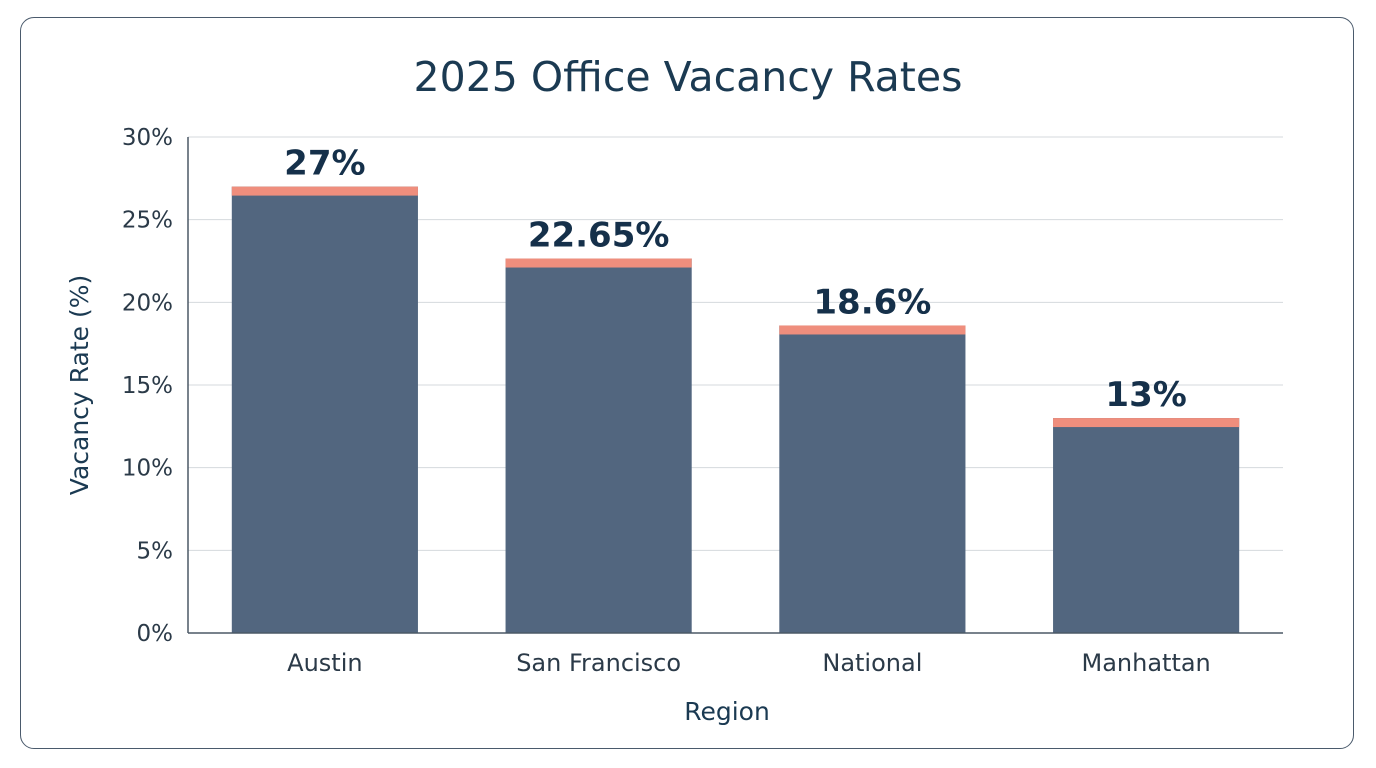 The image size is (1376, 768). I want to click on x-axis-categories: Austin San Francisco National Manhattan, so click(749, 663).